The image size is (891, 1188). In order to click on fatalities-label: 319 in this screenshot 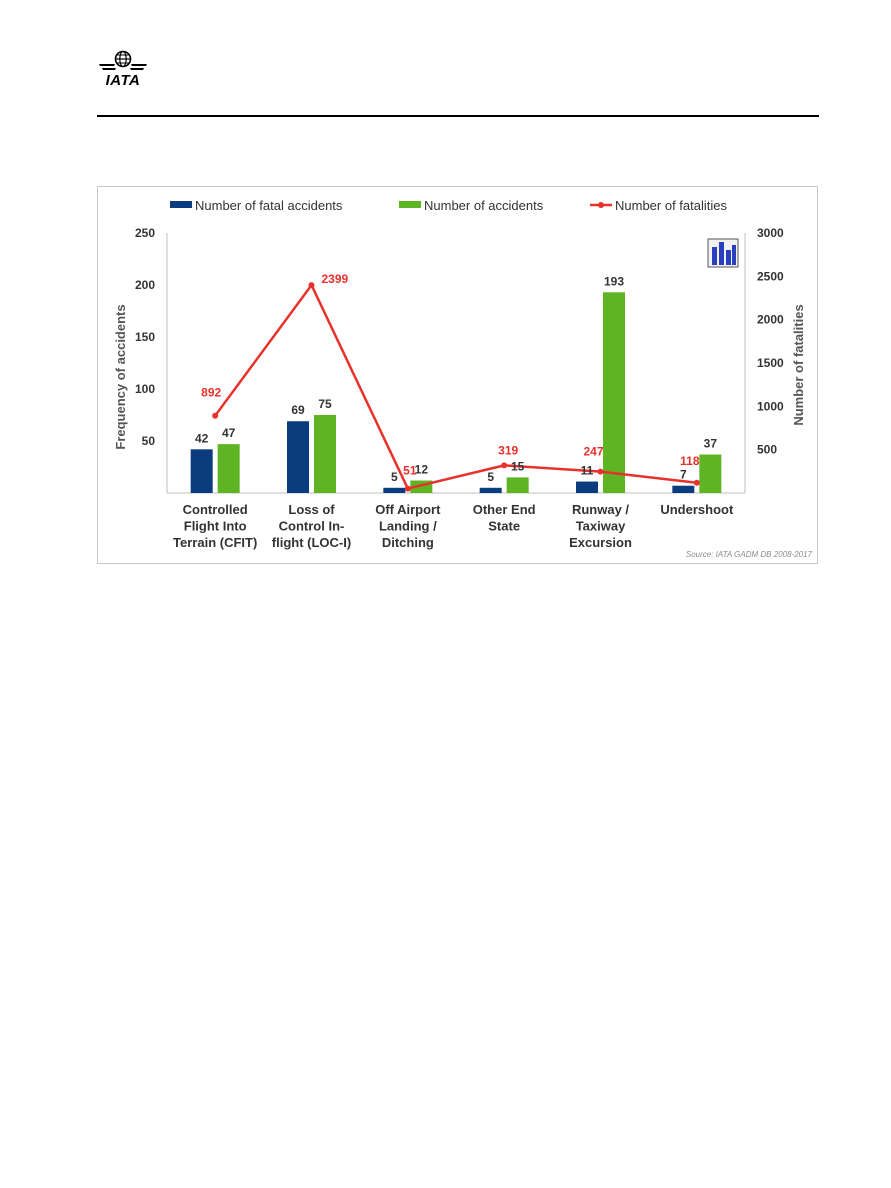, I will do `click(508, 450)`.